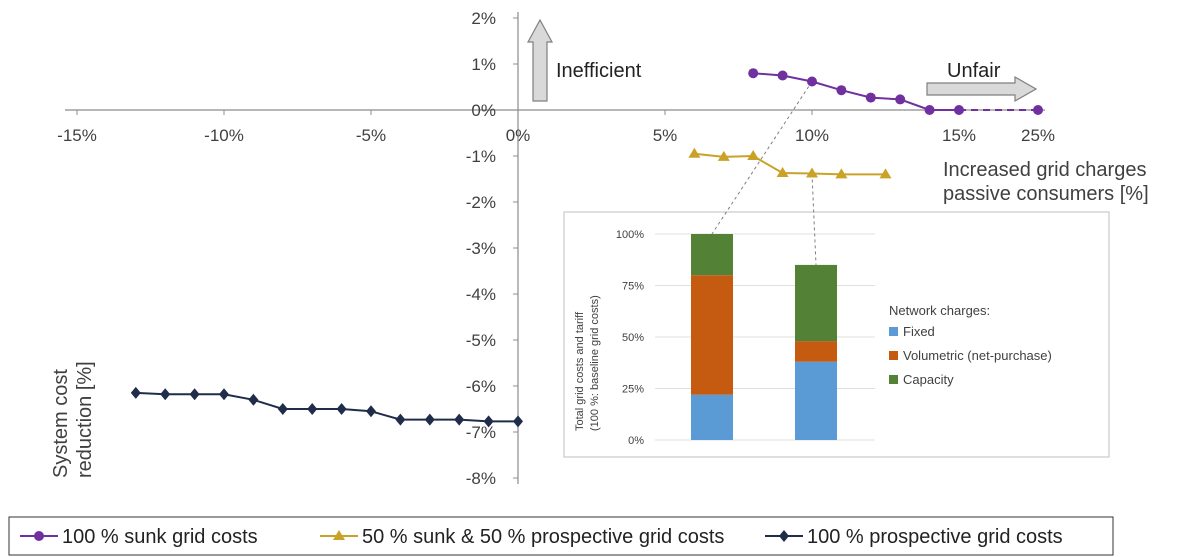 This screenshot has height=557, width=1189. I want to click on y-tick-label: -5%, so click(481, 340).